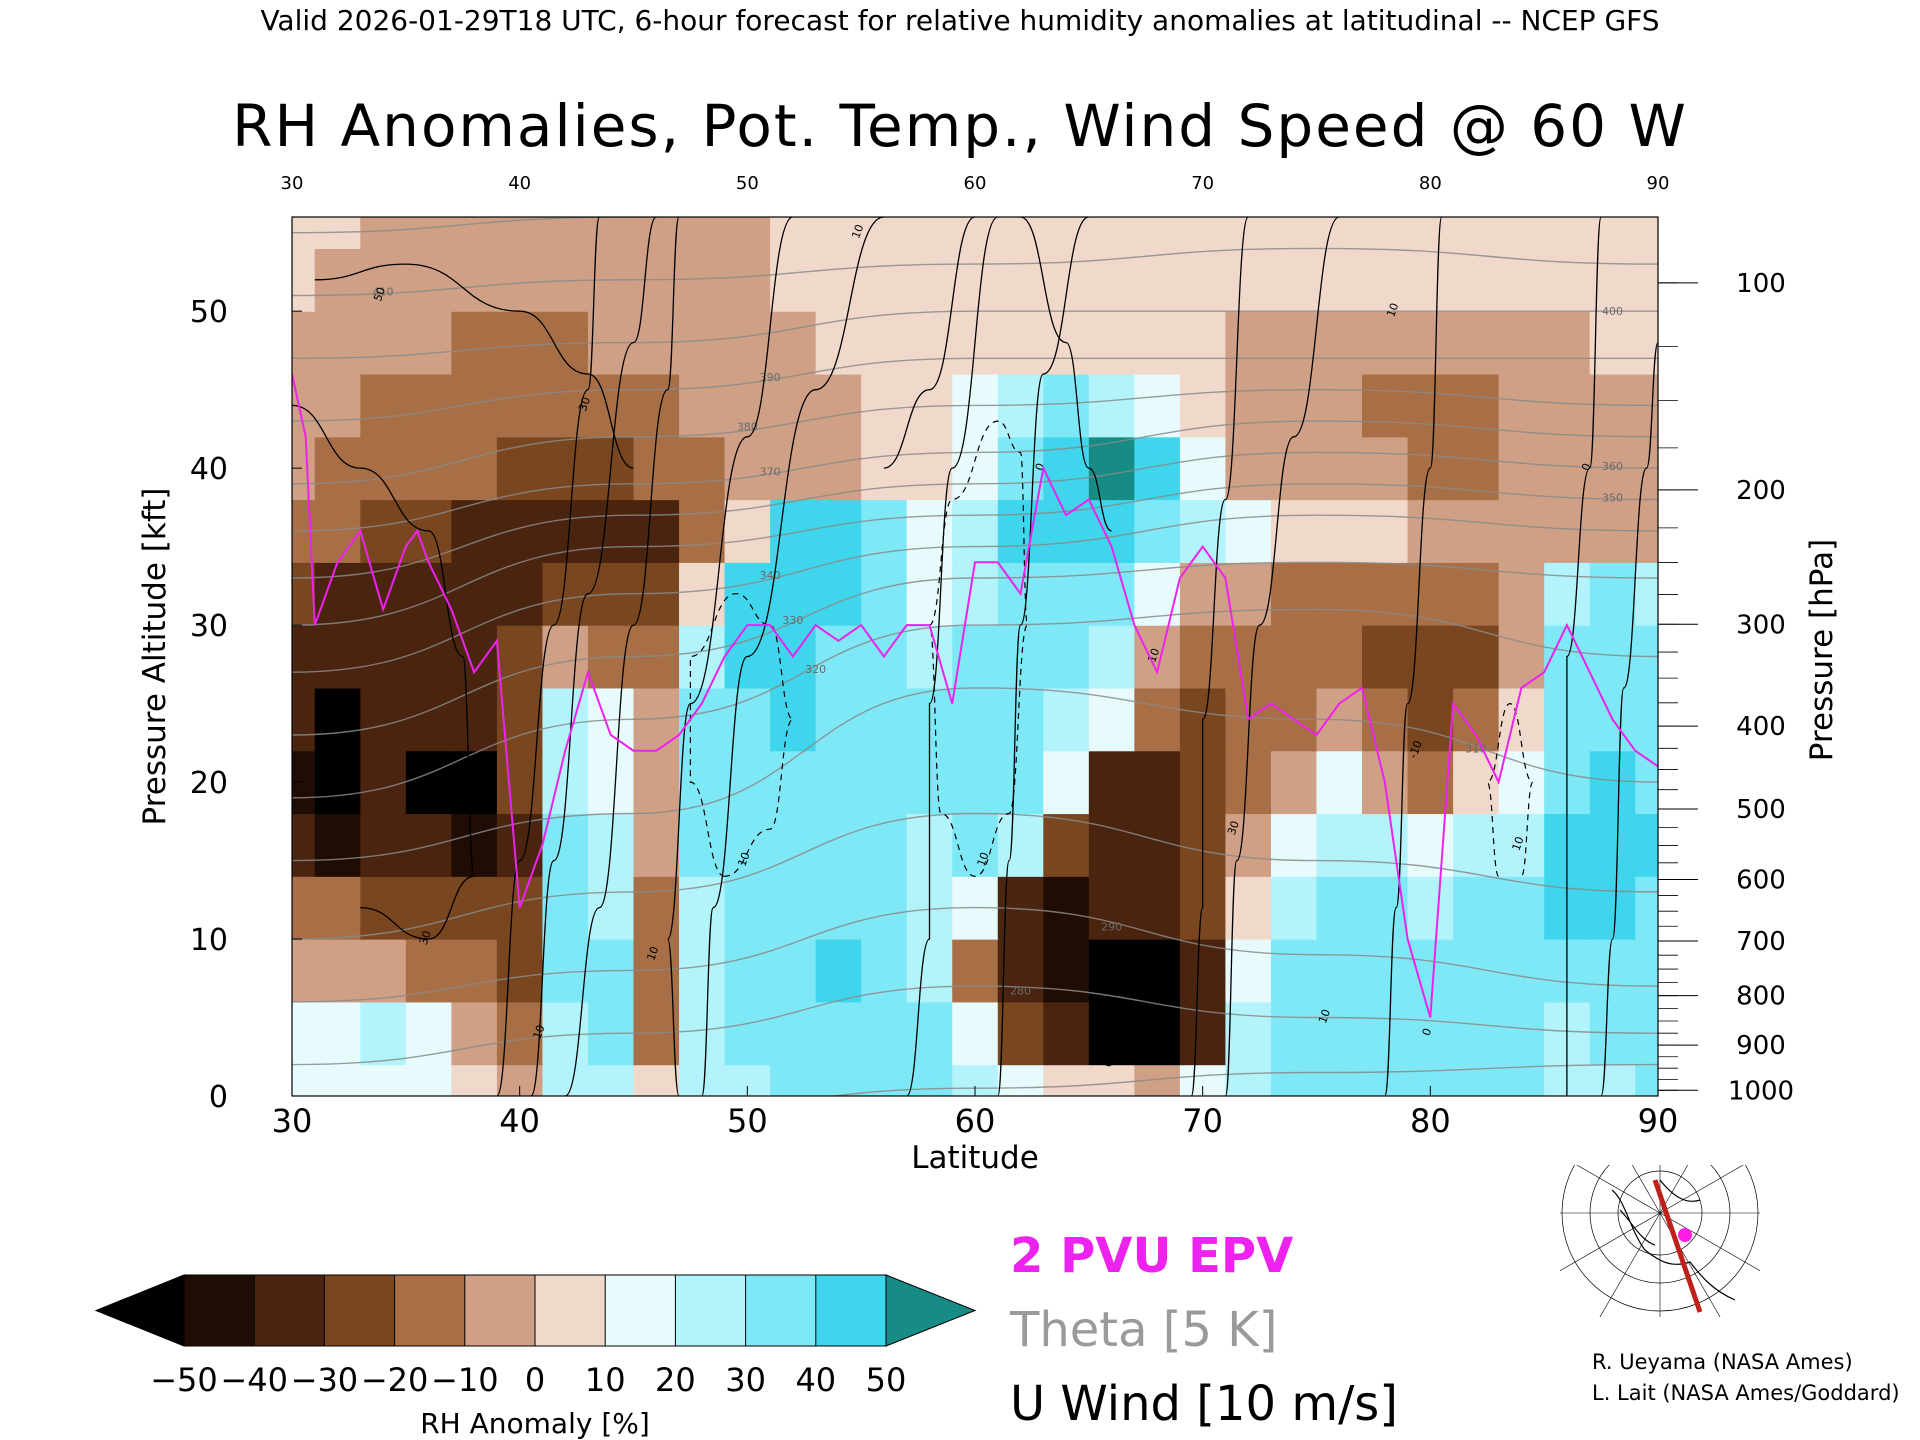 Image resolution: width=1920 pixels, height=1440 pixels. Describe the element at coordinates (1204, 1404) in the screenshot. I see `legend-wind: U Wind [10 m/s]` at that location.